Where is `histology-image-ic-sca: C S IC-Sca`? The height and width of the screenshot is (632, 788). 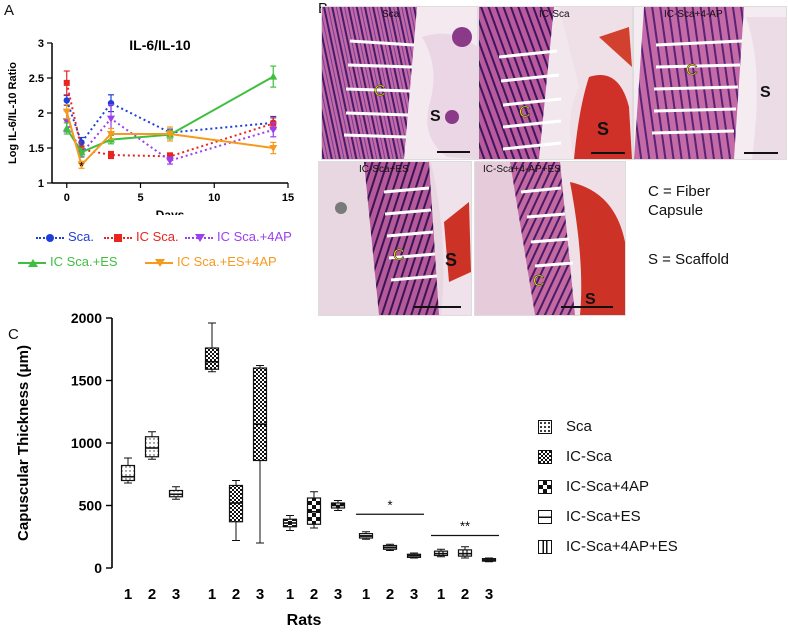
histology-image-ic-sca: C S IC-Sca is located at coordinates (555, 83).